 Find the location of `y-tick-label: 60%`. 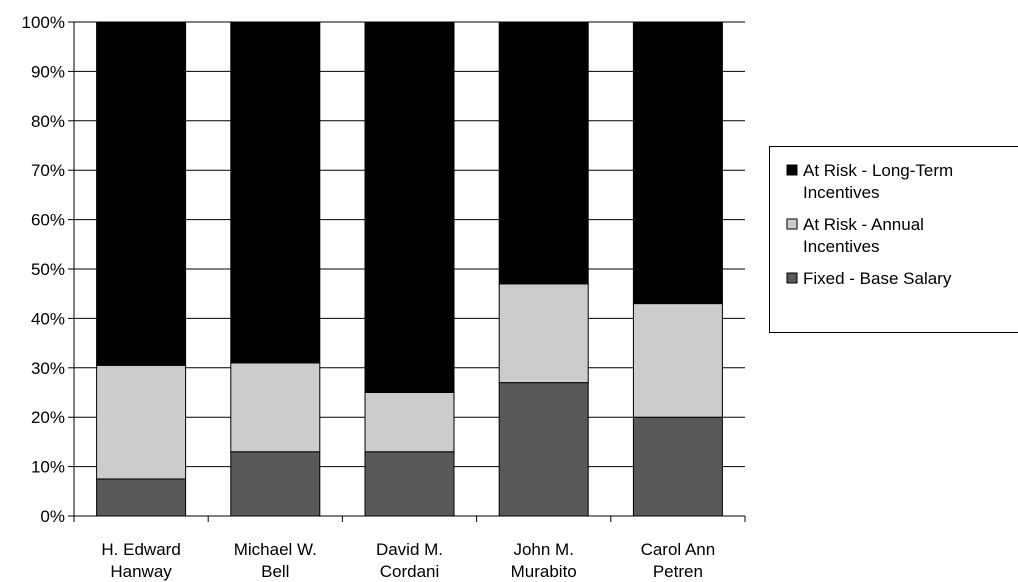

y-tick-label: 60% is located at coordinates (48, 220).